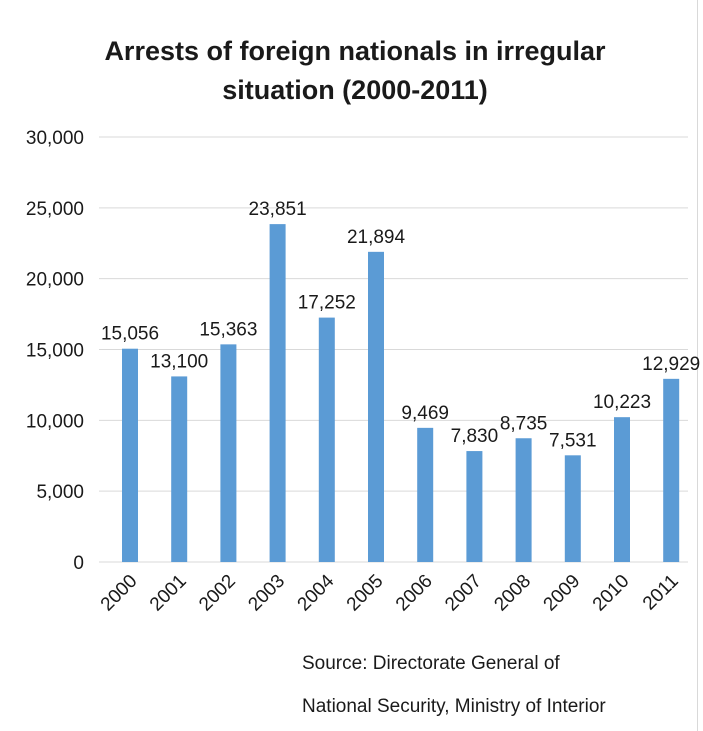  Describe the element at coordinates (55, 138) in the screenshot. I see `y-tick-label: 30,000` at that location.